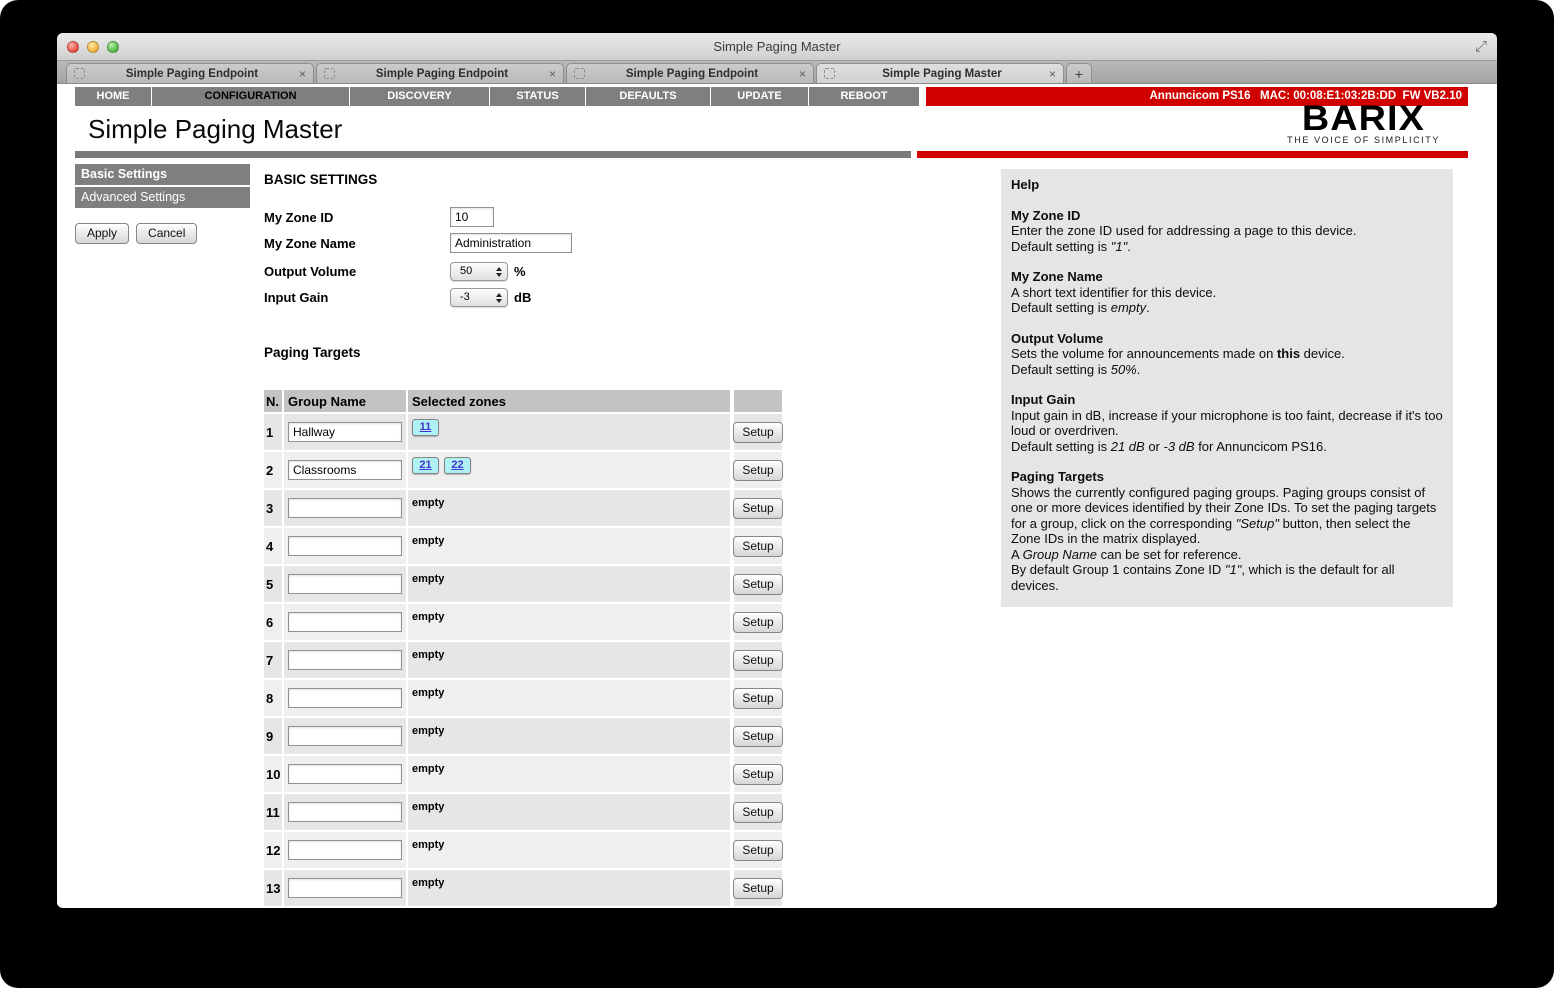  Describe the element at coordinates (648, 96) in the screenshot. I see `nav-item-defaults: DEFAULTS` at that location.